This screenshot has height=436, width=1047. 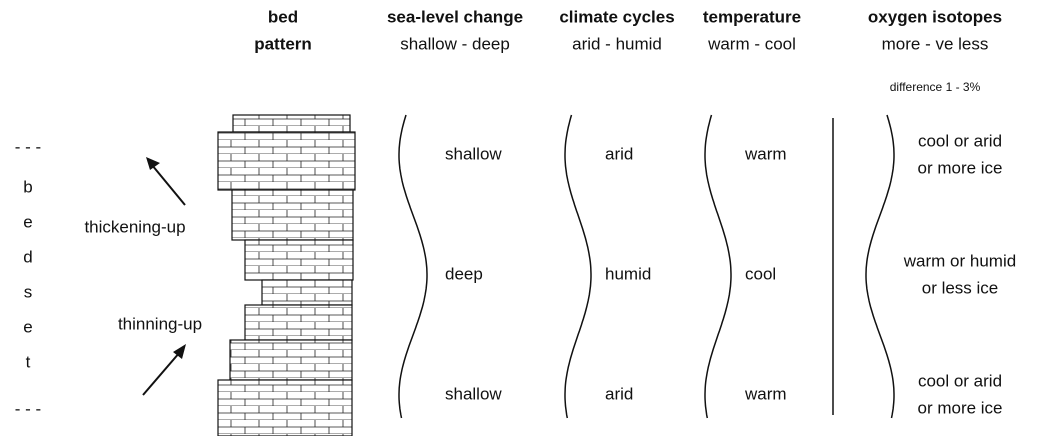 I want to click on bedset-letter: d, so click(x=27, y=256).